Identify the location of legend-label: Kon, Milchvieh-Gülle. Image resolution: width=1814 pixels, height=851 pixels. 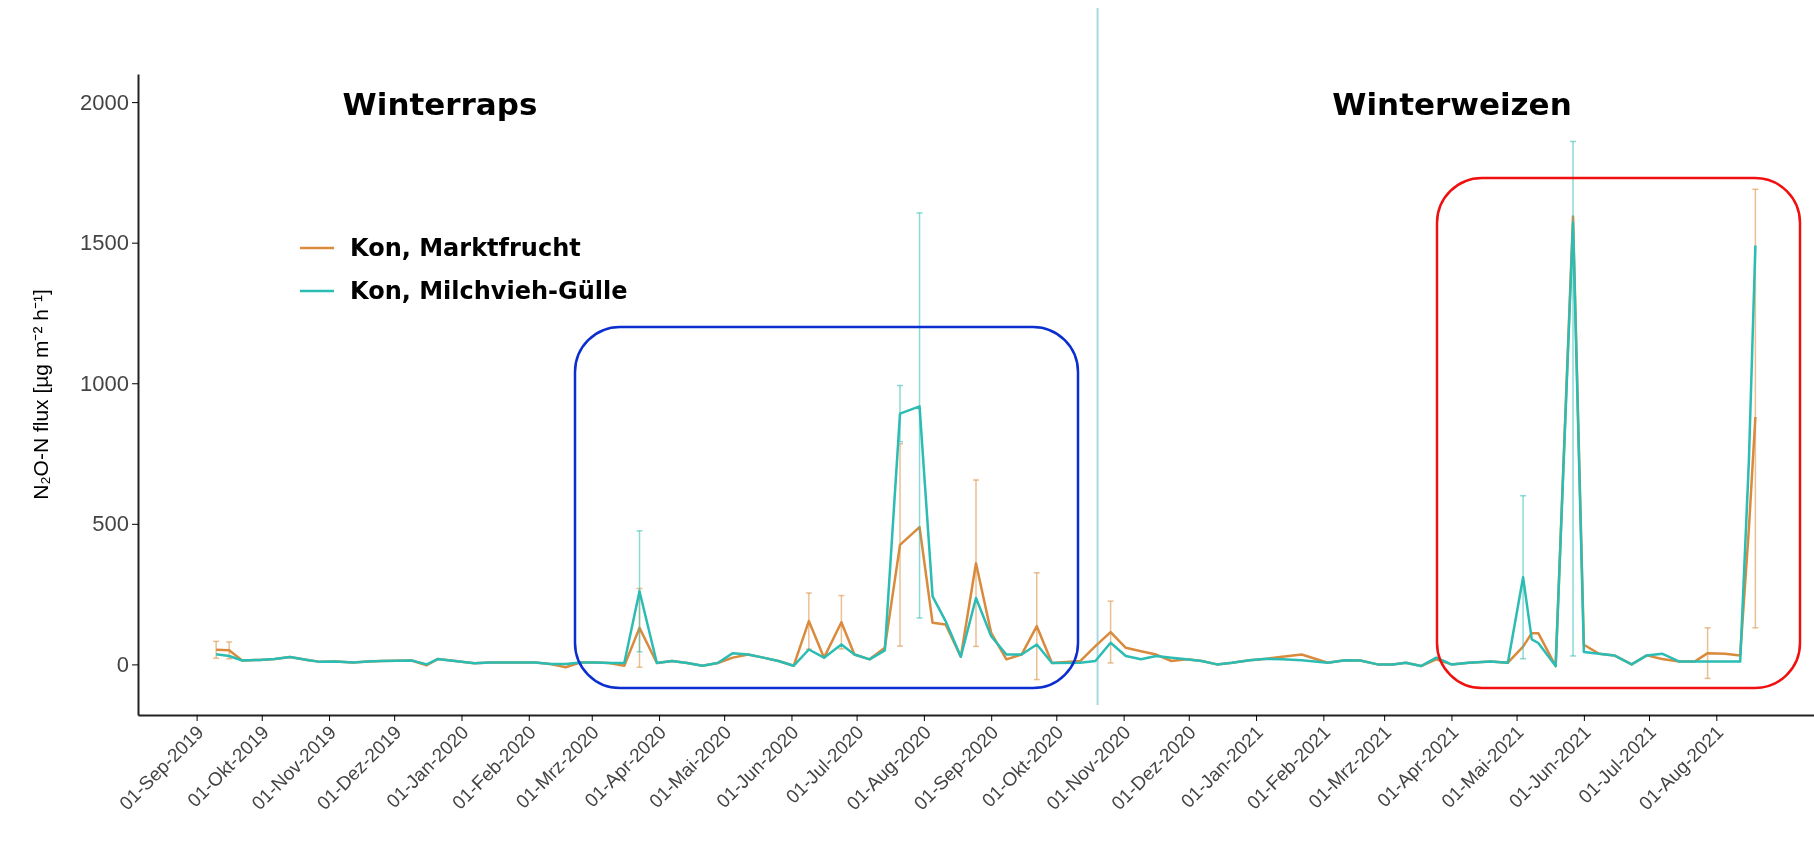
(489, 291).